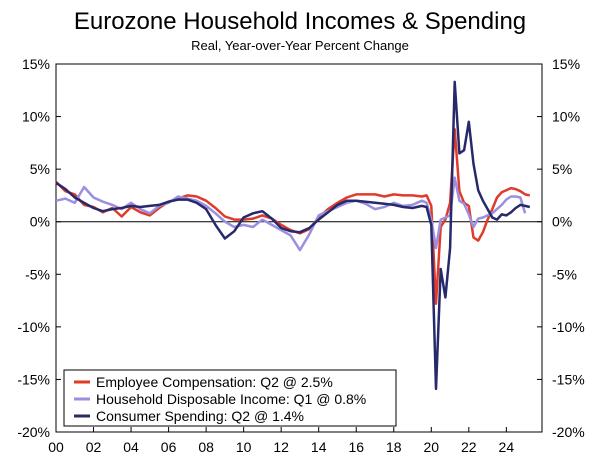 The height and width of the screenshot is (460, 600). Describe the element at coordinates (564, 274) in the screenshot. I see `y-tick-label-right: -5%` at that location.